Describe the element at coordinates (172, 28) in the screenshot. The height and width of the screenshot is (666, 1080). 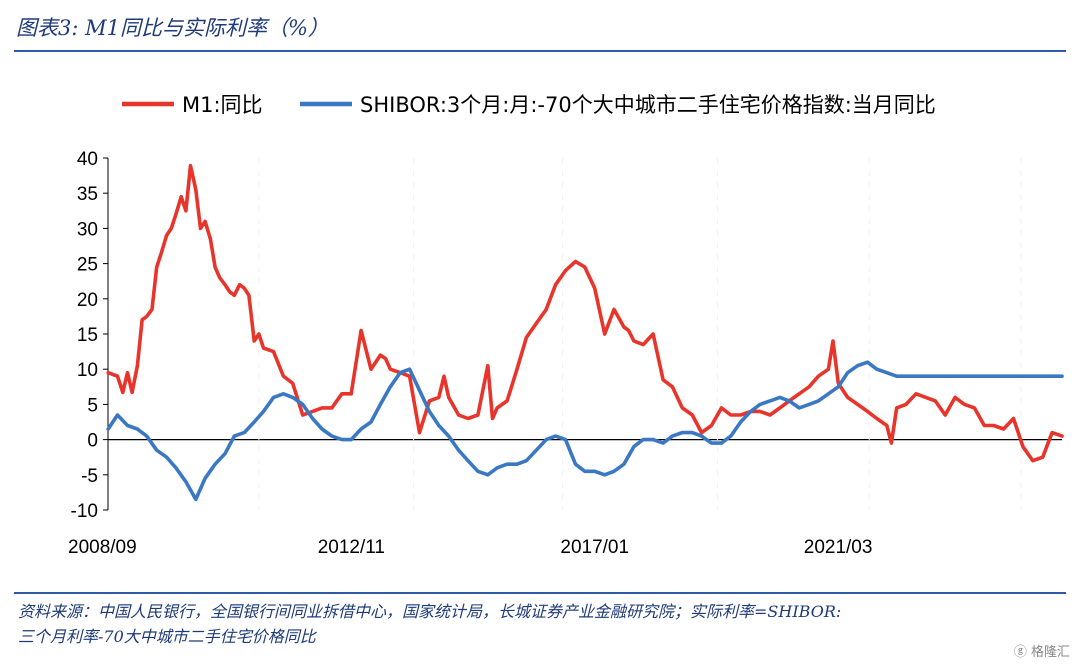
I see `page-title: 图表3: M1同比与实际利率（%）` at that location.